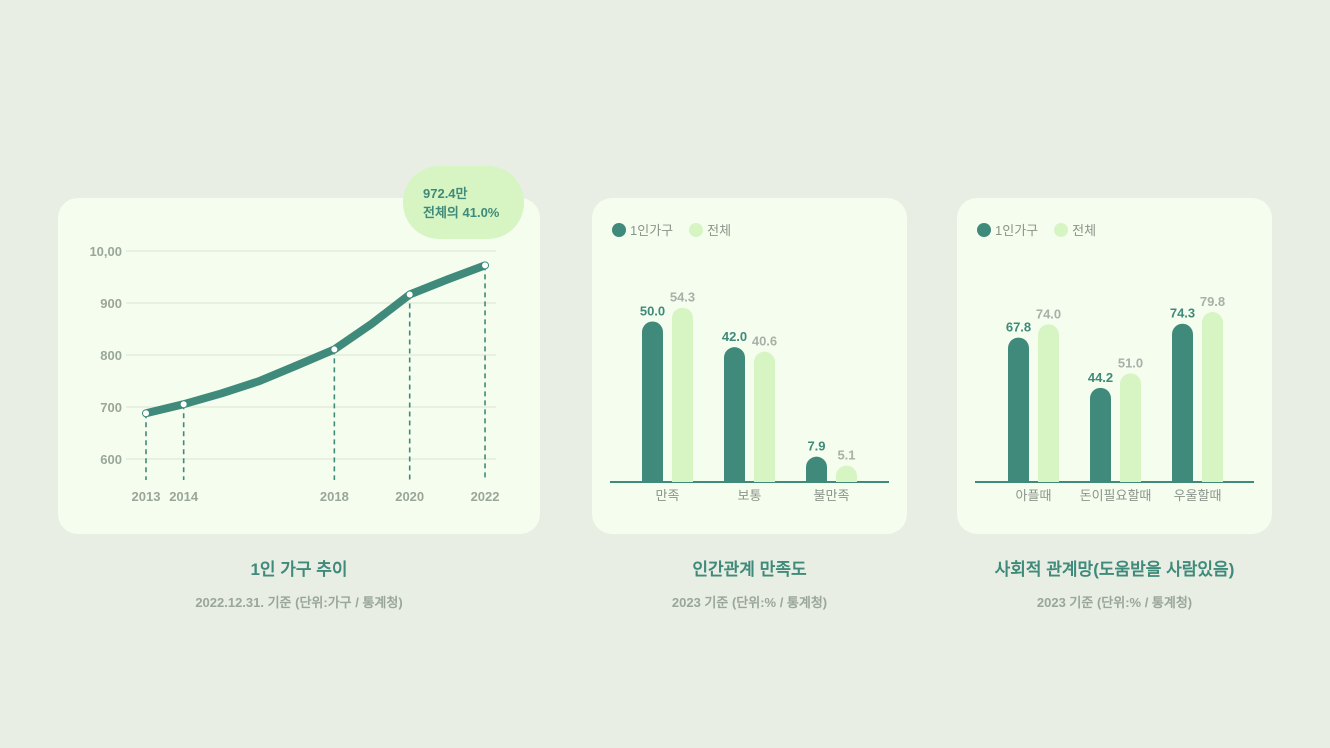 Image resolution: width=1330 pixels, height=748 pixels. What do you see at coordinates (299, 569) in the screenshot?
I see `chart-title: 1인 가구 추이` at bounding box center [299, 569].